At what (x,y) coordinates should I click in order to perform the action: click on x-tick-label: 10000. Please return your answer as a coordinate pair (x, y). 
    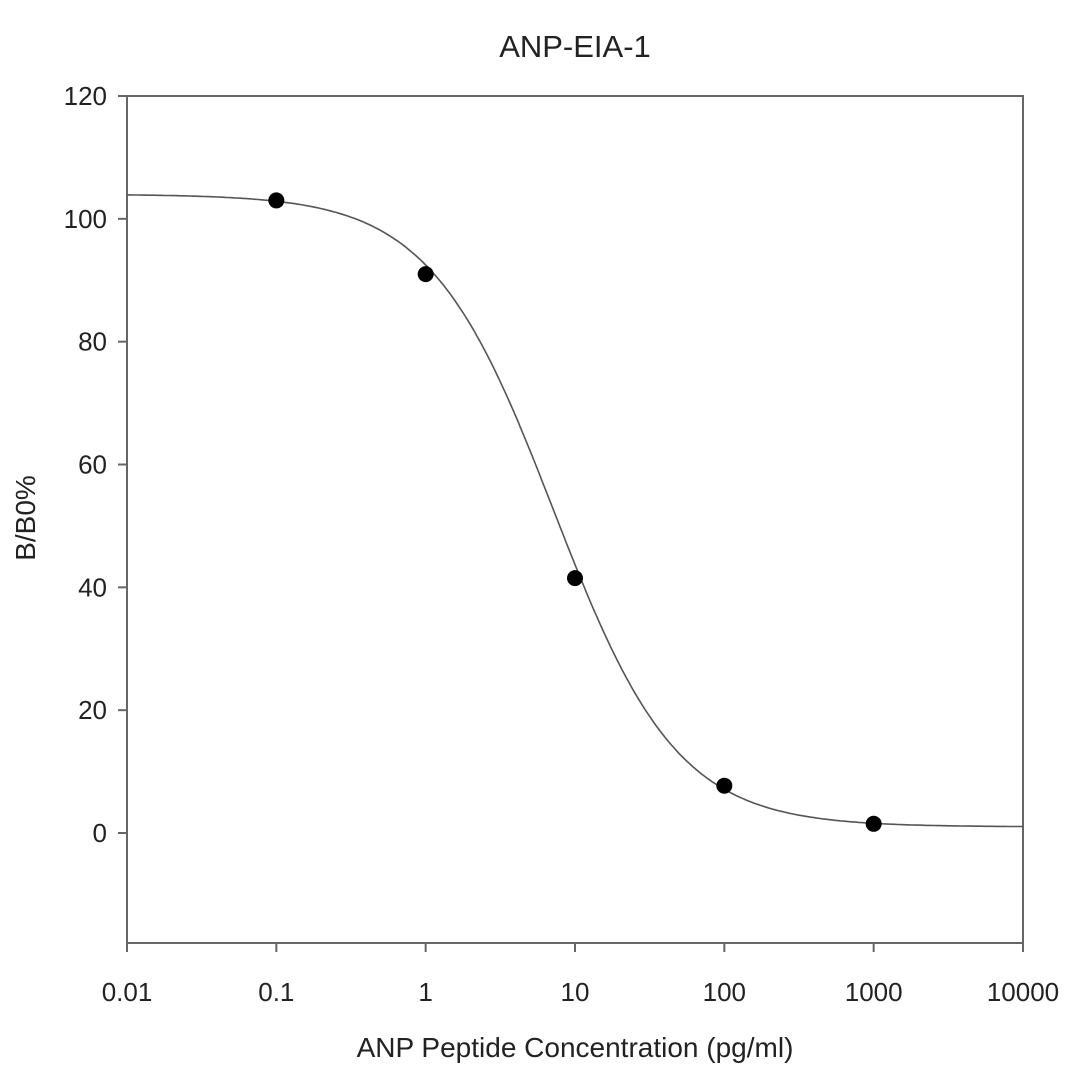
    Looking at the image, I should click on (1023, 992).